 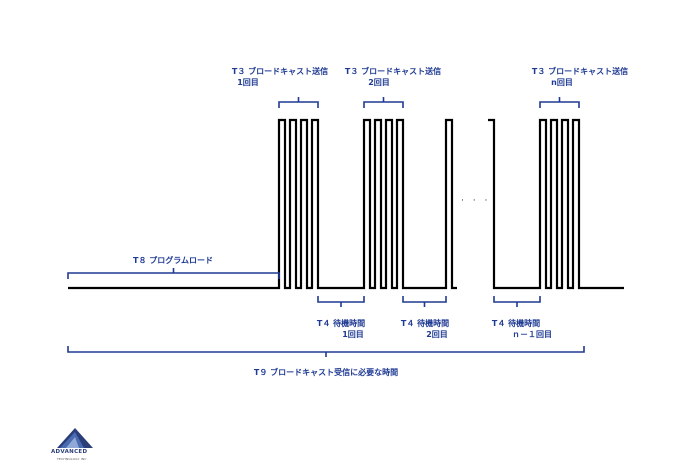 I want to click on t4-count-n1: ｎ－１回目, so click(x=532, y=334).